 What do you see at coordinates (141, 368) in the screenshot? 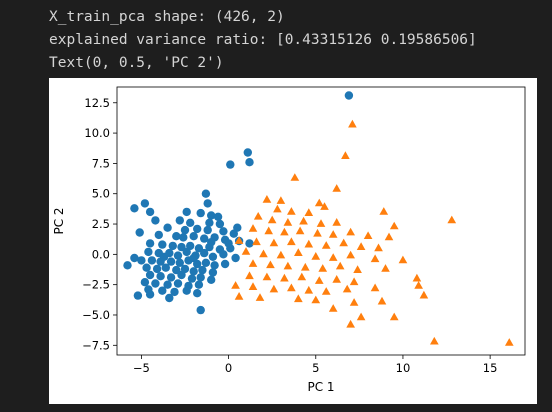
I see `x-tick-label: −5` at bounding box center [141, 368].